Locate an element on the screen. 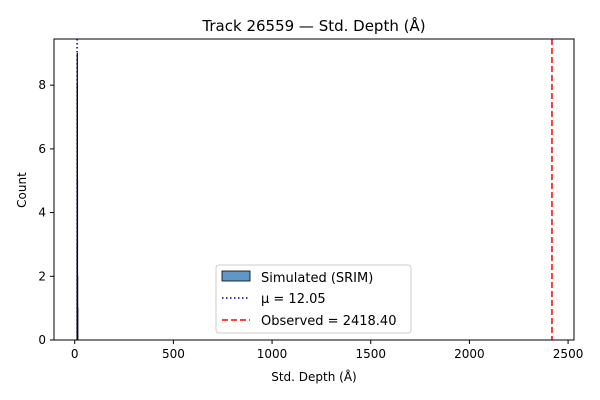 The width and height of the screenshot is (600, 400). x-tick-label-1: 500 is located at coordinates (173, 354).